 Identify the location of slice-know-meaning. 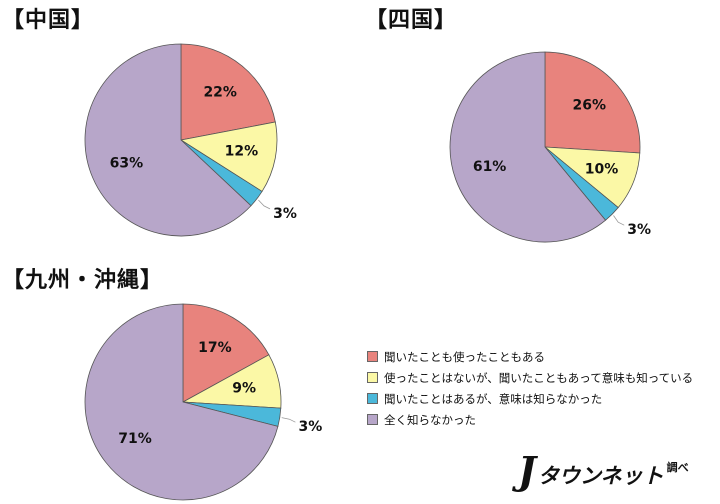
(228, 156).